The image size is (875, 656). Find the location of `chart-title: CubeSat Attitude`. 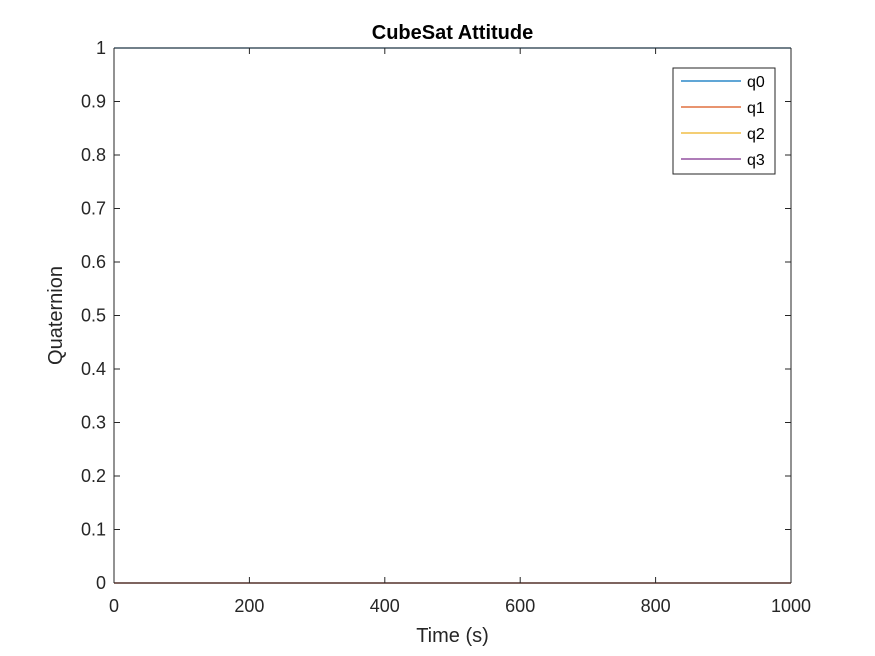

chart-title: CubeSat Attitude is located at coordinates (452, 33).